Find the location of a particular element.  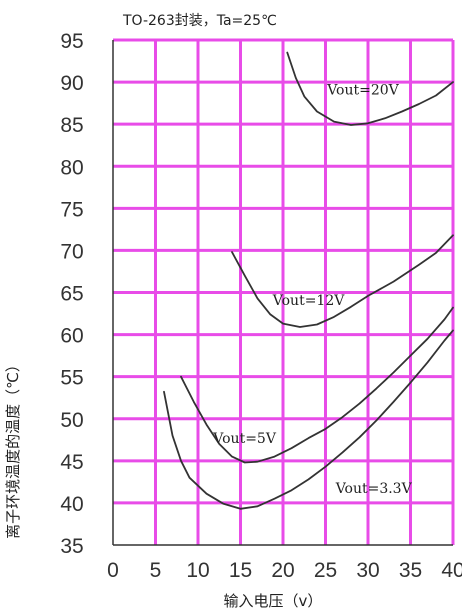

x-tick-label: 35 is located at coordinates (410, 570).